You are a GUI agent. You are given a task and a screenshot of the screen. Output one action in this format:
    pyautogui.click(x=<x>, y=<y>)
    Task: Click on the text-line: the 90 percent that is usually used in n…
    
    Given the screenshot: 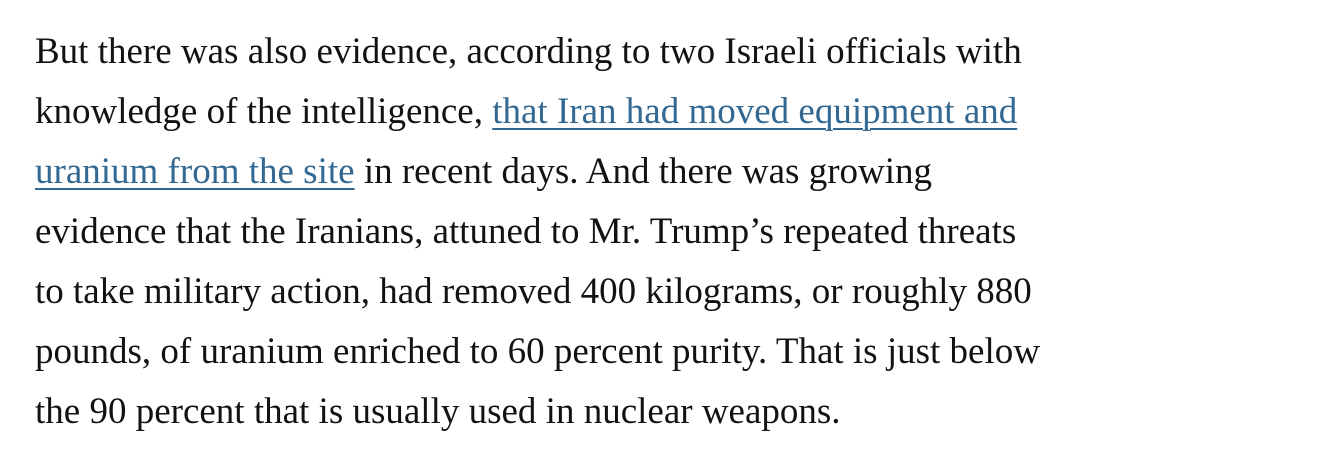 What is the action you would take?
    pyautogui.click(x=537, y=412)
    